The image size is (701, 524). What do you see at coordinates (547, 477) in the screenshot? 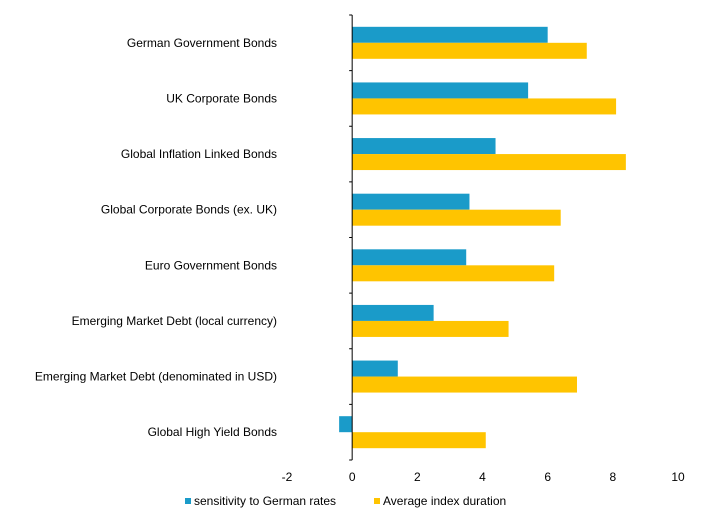
I see `x-tick-label: 6` at bounding box center [547, 477].